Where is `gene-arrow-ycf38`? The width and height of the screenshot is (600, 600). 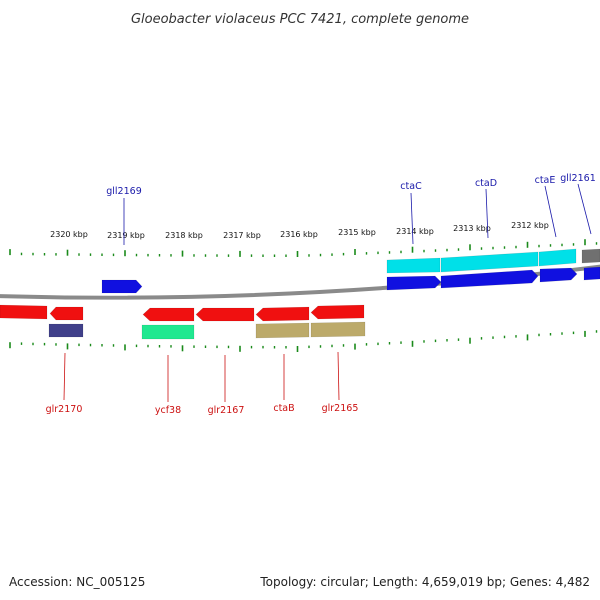
gene-arrow-ycf38 is located at coordinates (168, 314).